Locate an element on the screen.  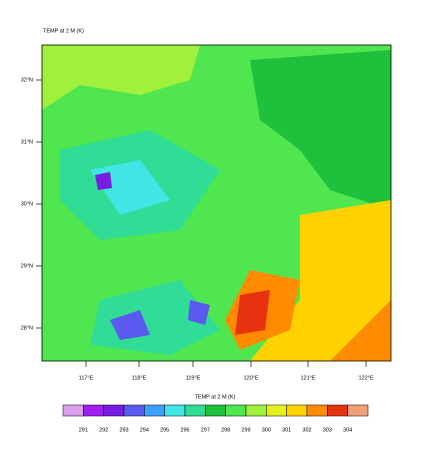
colorbar-label: 295 is located at coordinates (164, 430).